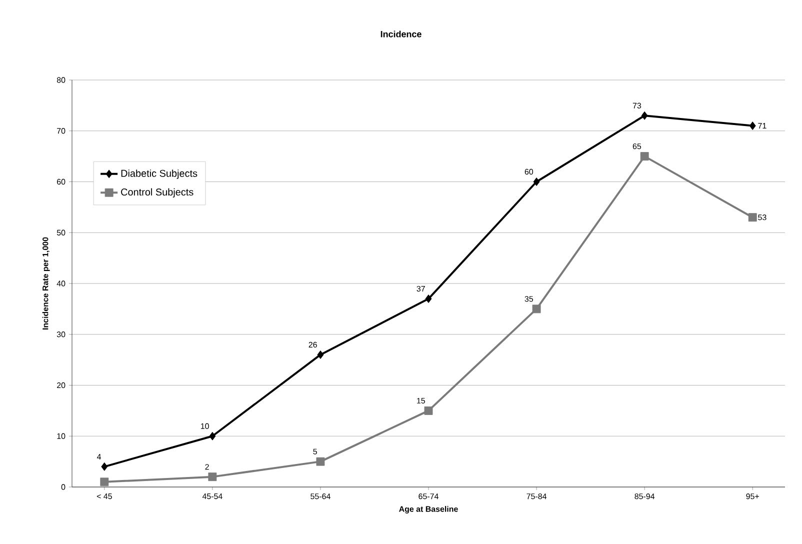  Describe the element at coordinates (159, 174) in the screenshot. I see `legend-label: Diabetic Subjects` at that location.